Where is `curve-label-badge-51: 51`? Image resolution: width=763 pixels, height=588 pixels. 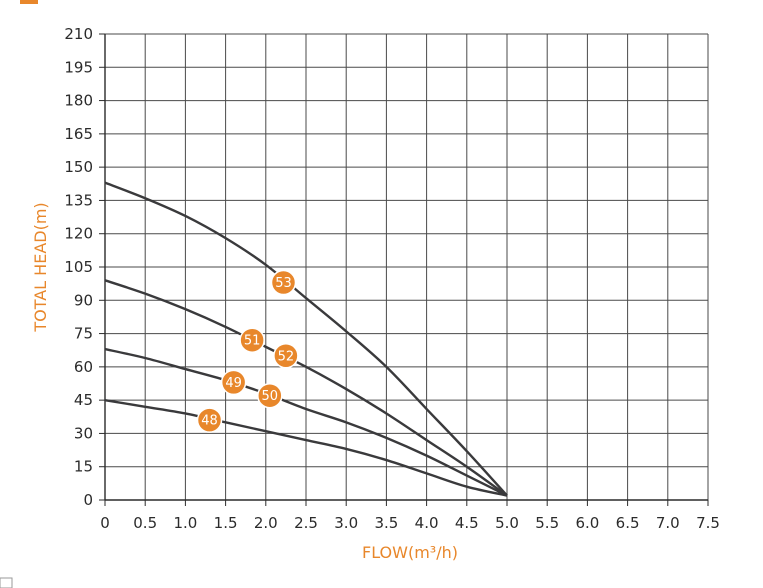 curve-label-badge-51: 51 is located at coordinates (252, 340).